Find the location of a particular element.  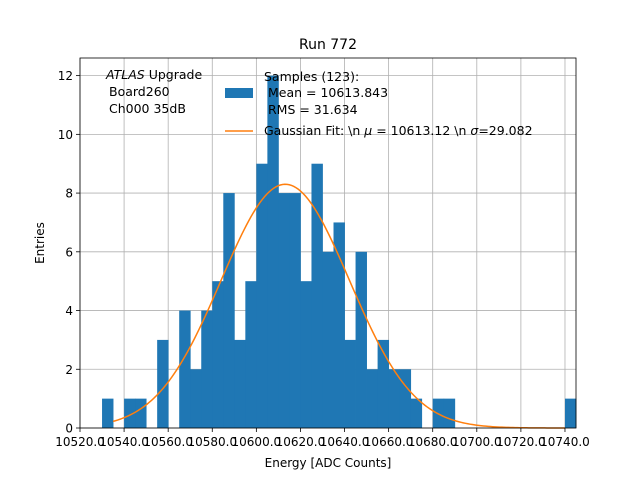

y-tick-label: 10 is located at coordinates (65, 135).